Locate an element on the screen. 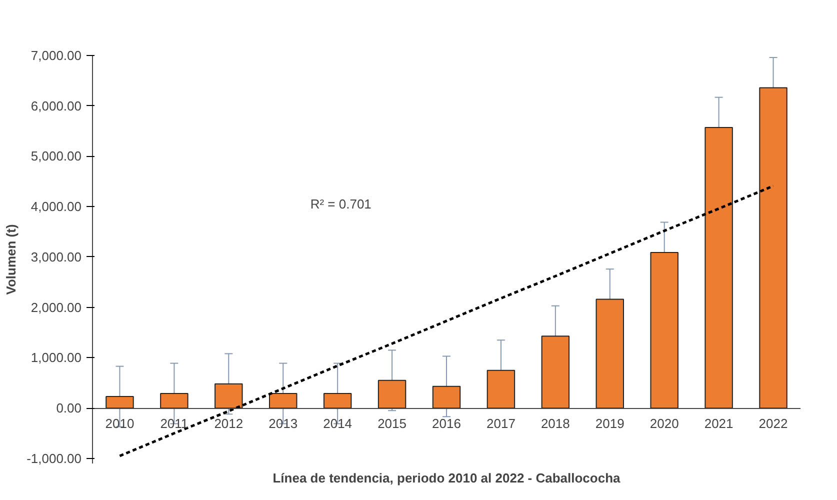  x-tick-label: 2014 is located at coordinates (337, 424).